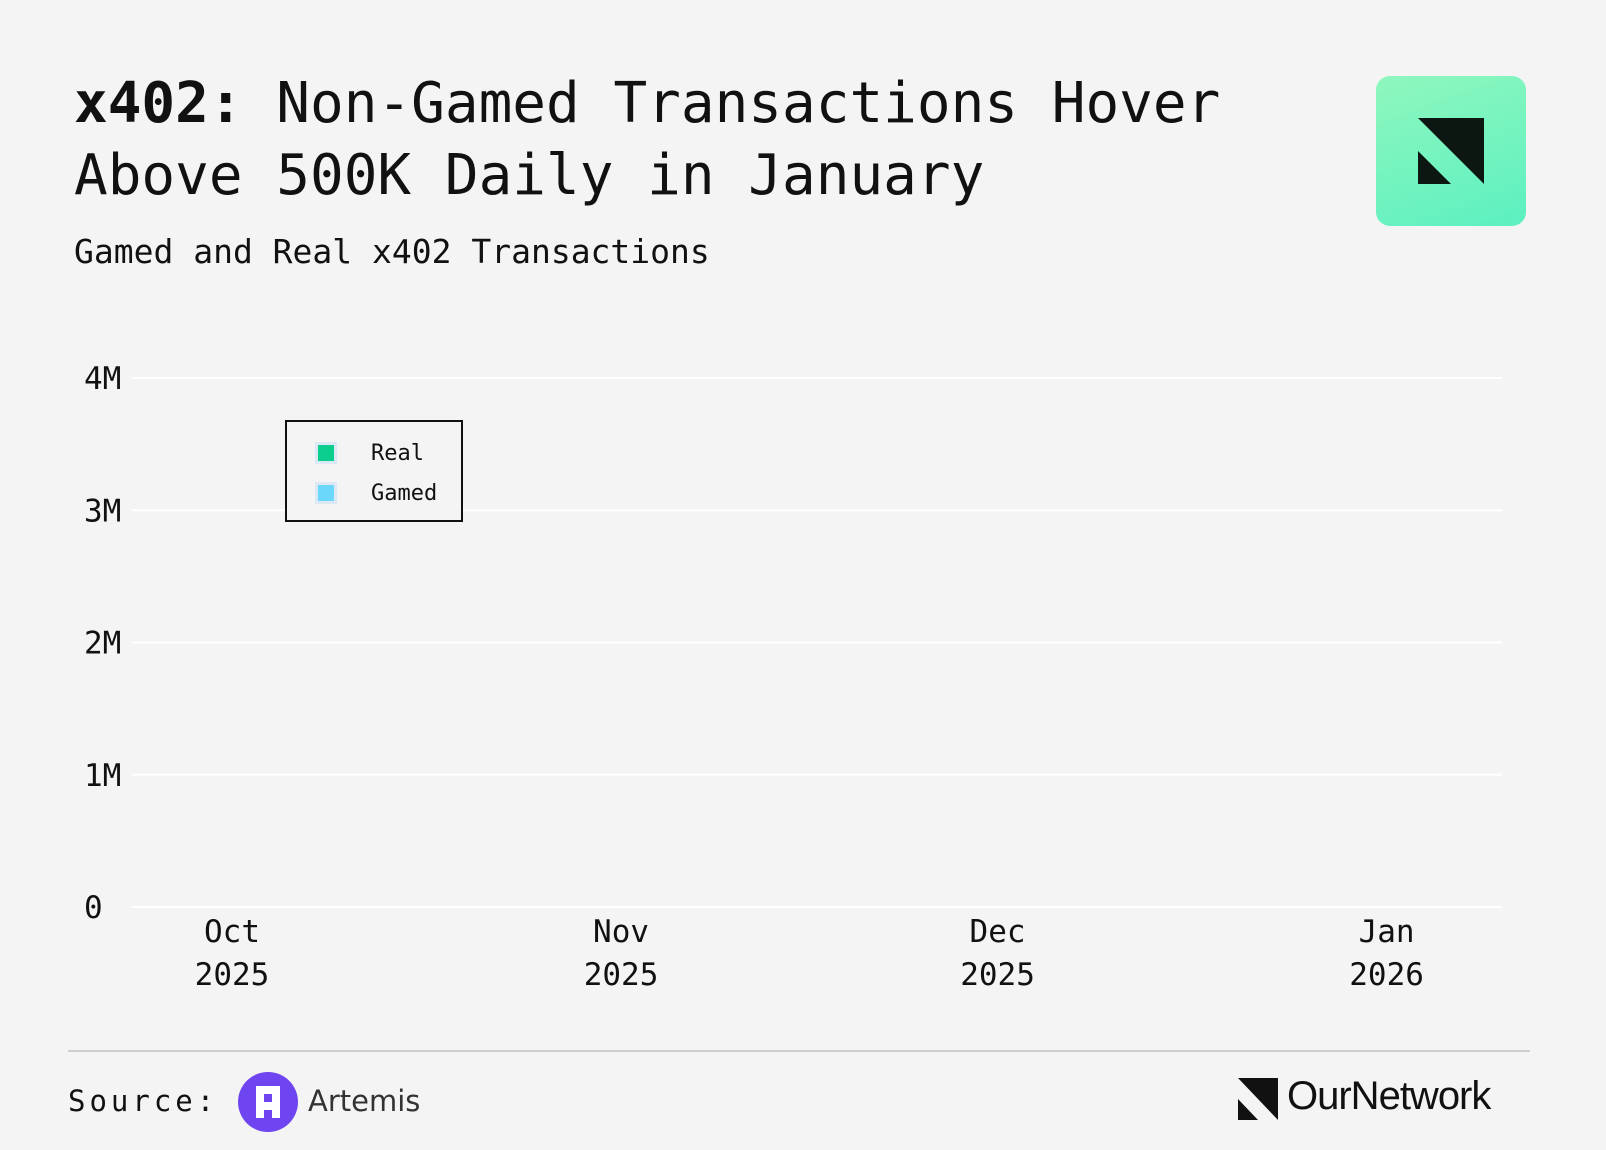 This screenshot has height=1150, width=1606. What do you see at coordinates (102, 511) in the screenshot?
I see `y-tick-label: 3M` at bounding box center [102, 511].